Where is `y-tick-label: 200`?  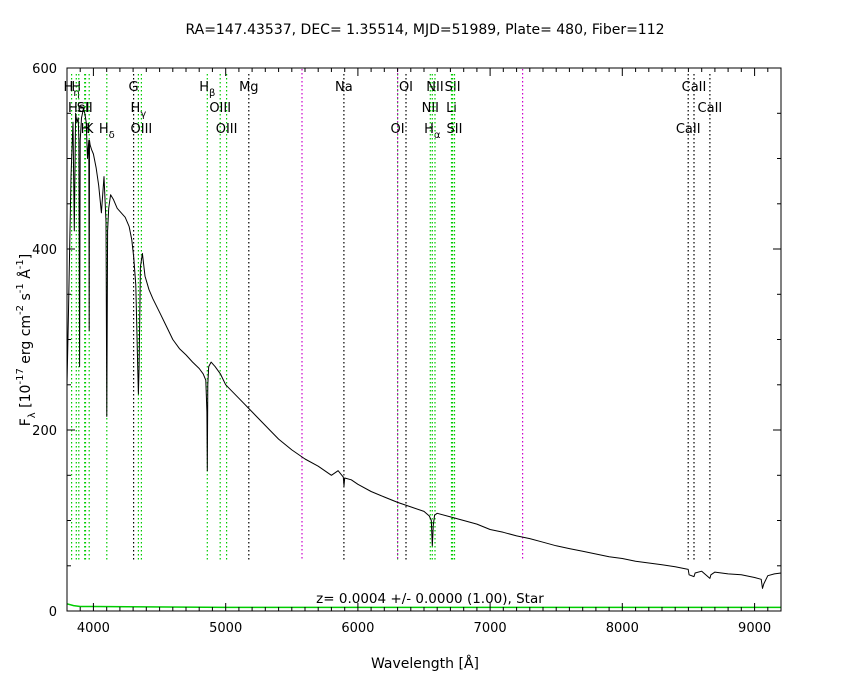 y-tick-label: 200 is located at coordinates (44, 431).